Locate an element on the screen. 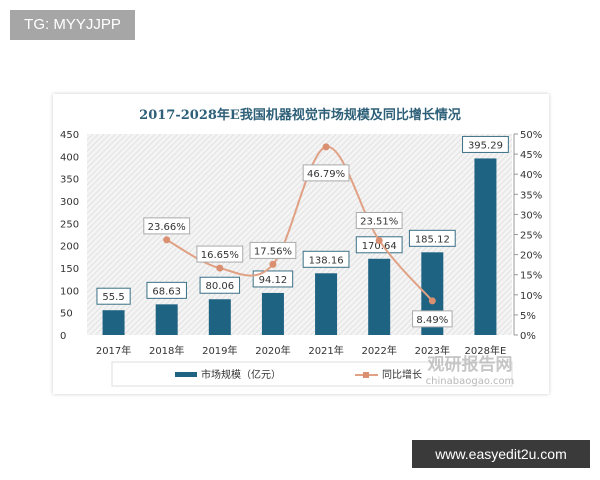  bar-data-label: 55.5 is located at coordinates (113, 297).